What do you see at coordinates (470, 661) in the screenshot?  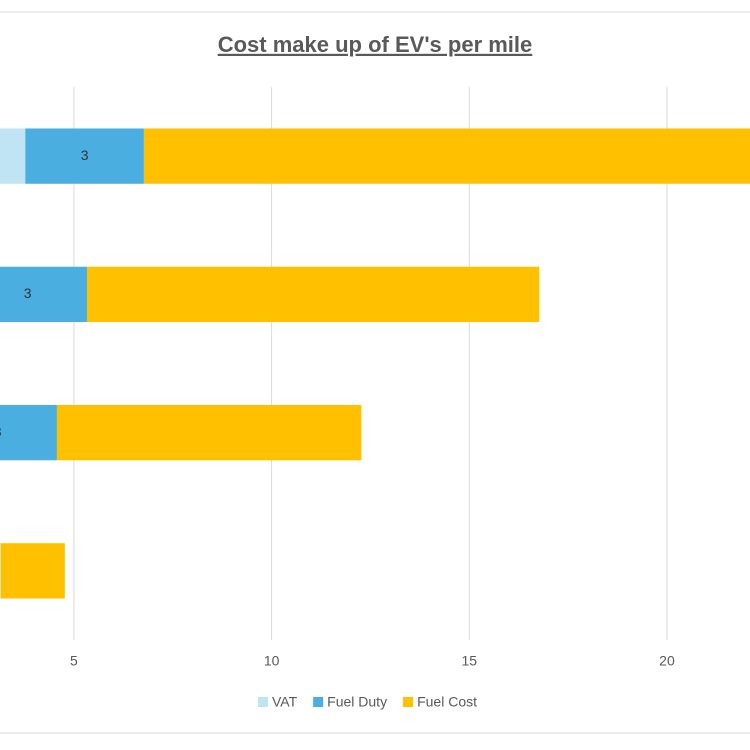 I see `x-tick-label: 15` at bounding box center [470, 661].